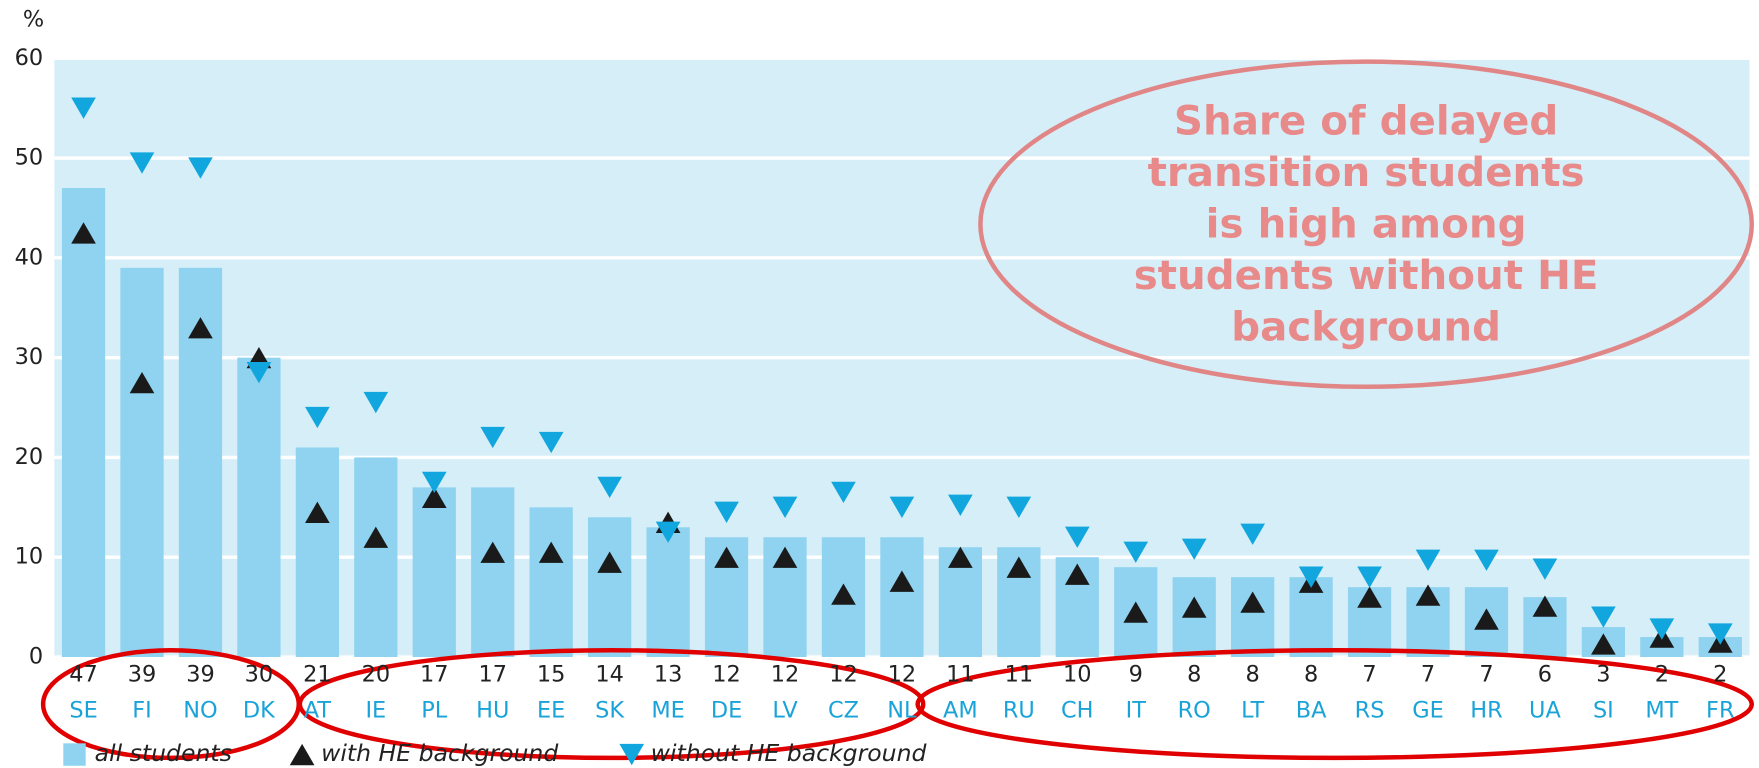 The width and height of the screenshot is (1759, 768). What do you see at coordinates (551, 710) in the screenshot?
I see `x-tick-label: EE` at bounding box center [551, 710].